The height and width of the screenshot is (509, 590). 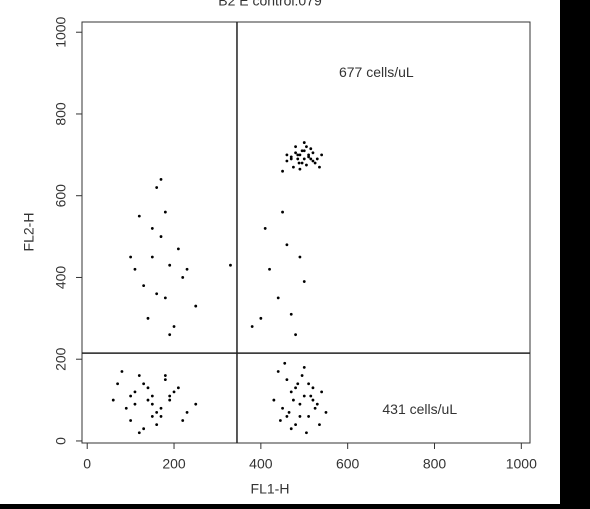 What do you see at coordinates (521, 464) in the screenshot?
I see `x-tick-label: 1000` at bounding box center [521, 464].